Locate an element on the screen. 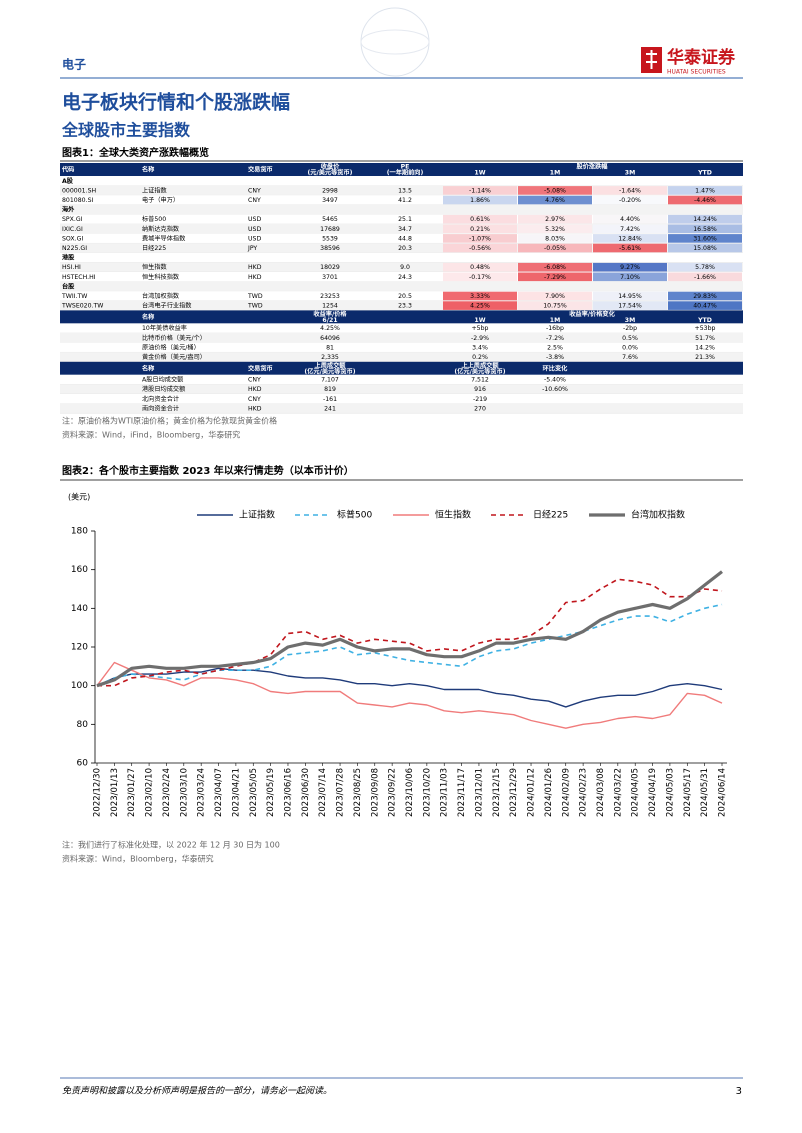 The image size is (802, 1133). cell-change: -0.20% is located at coordinates (630, 200).